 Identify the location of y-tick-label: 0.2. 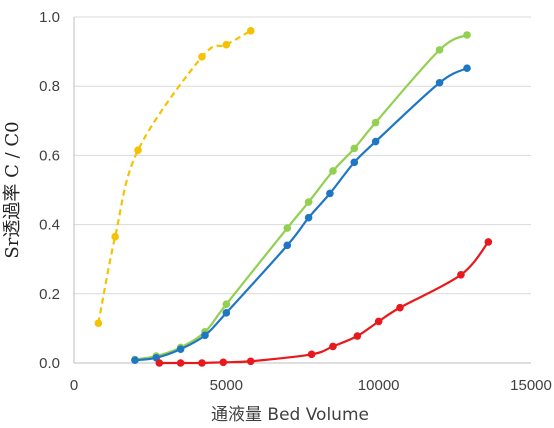
(49, 294).